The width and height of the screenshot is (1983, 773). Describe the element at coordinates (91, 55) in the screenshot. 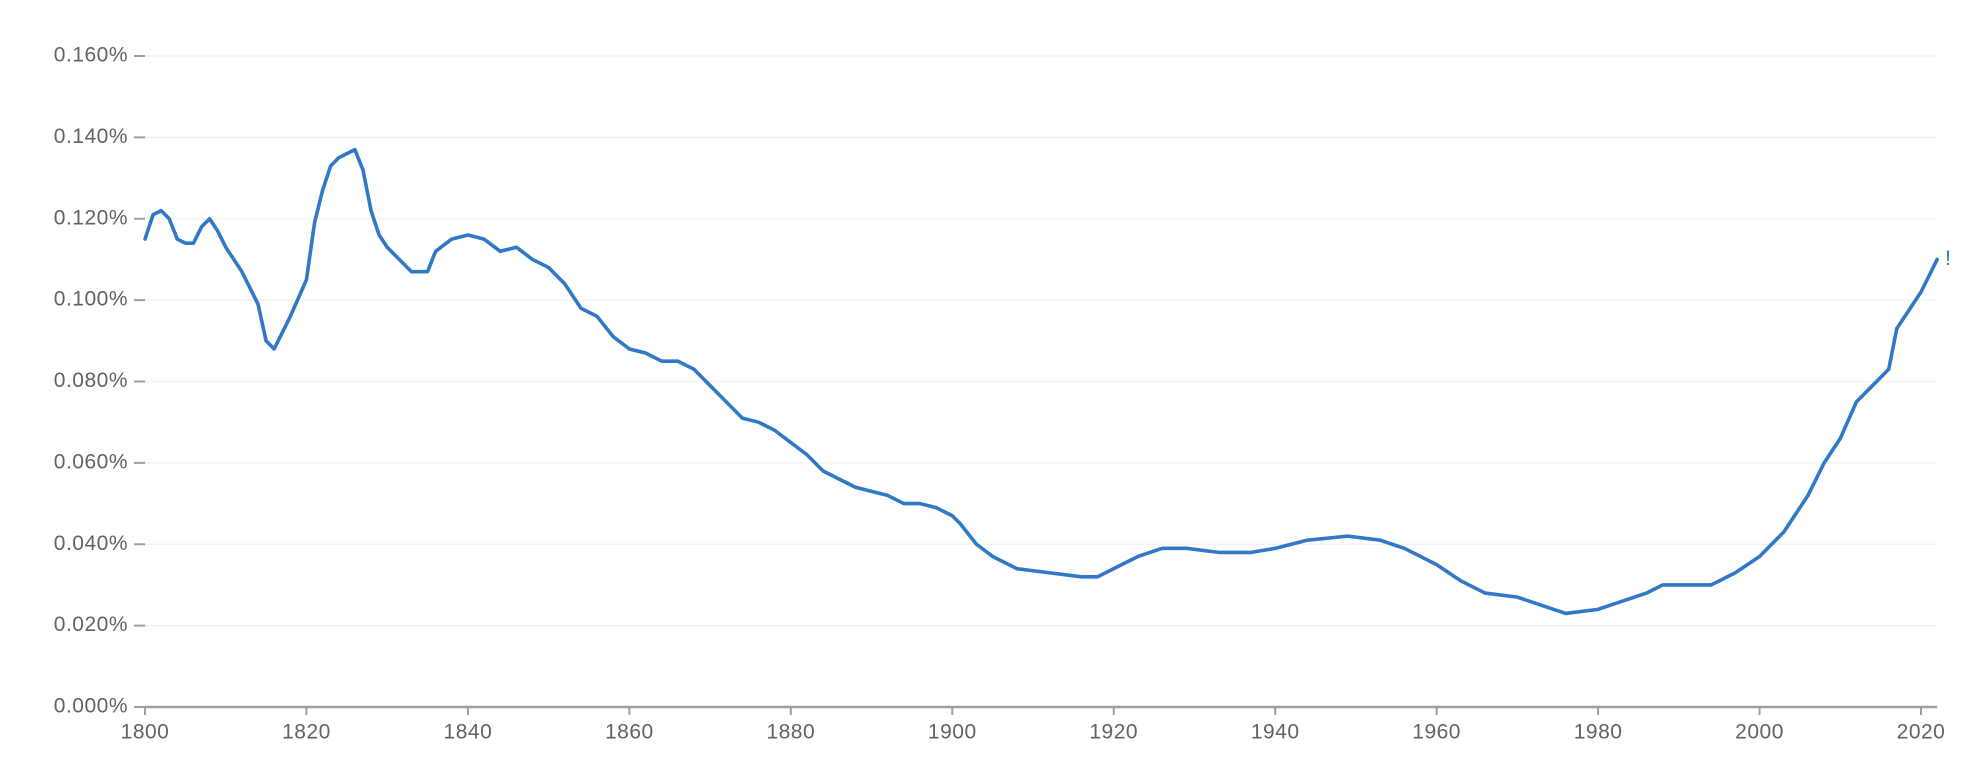

I see `y-tick-label: 0.160%` at that location.